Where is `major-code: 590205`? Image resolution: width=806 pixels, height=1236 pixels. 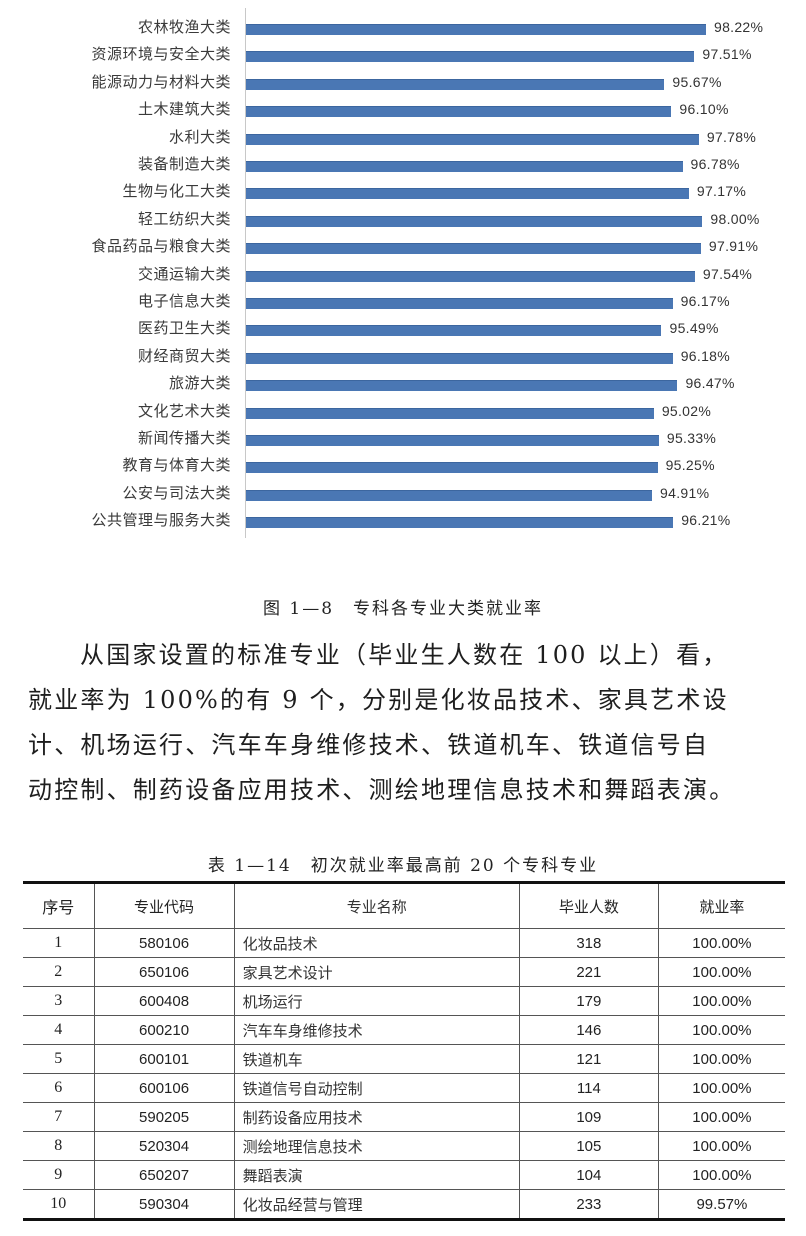 major-code: 590205 is located at coordinates (164, 1117).